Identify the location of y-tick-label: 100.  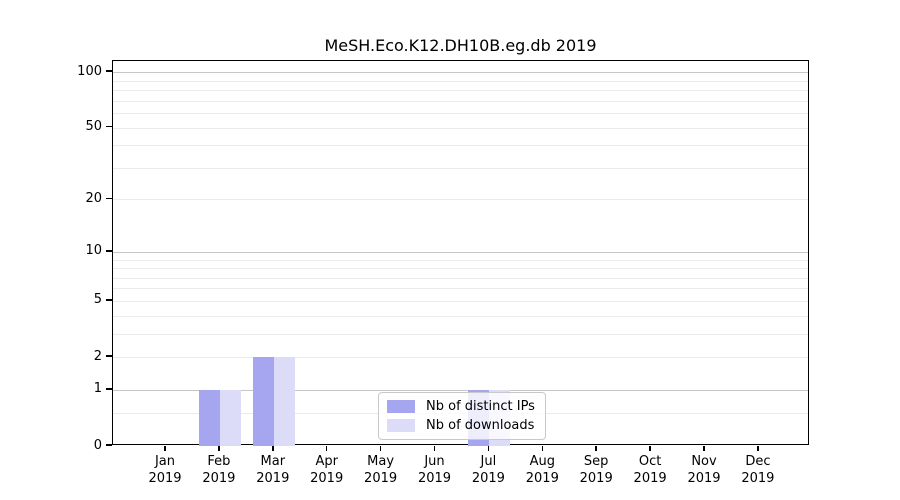
(89, 71).